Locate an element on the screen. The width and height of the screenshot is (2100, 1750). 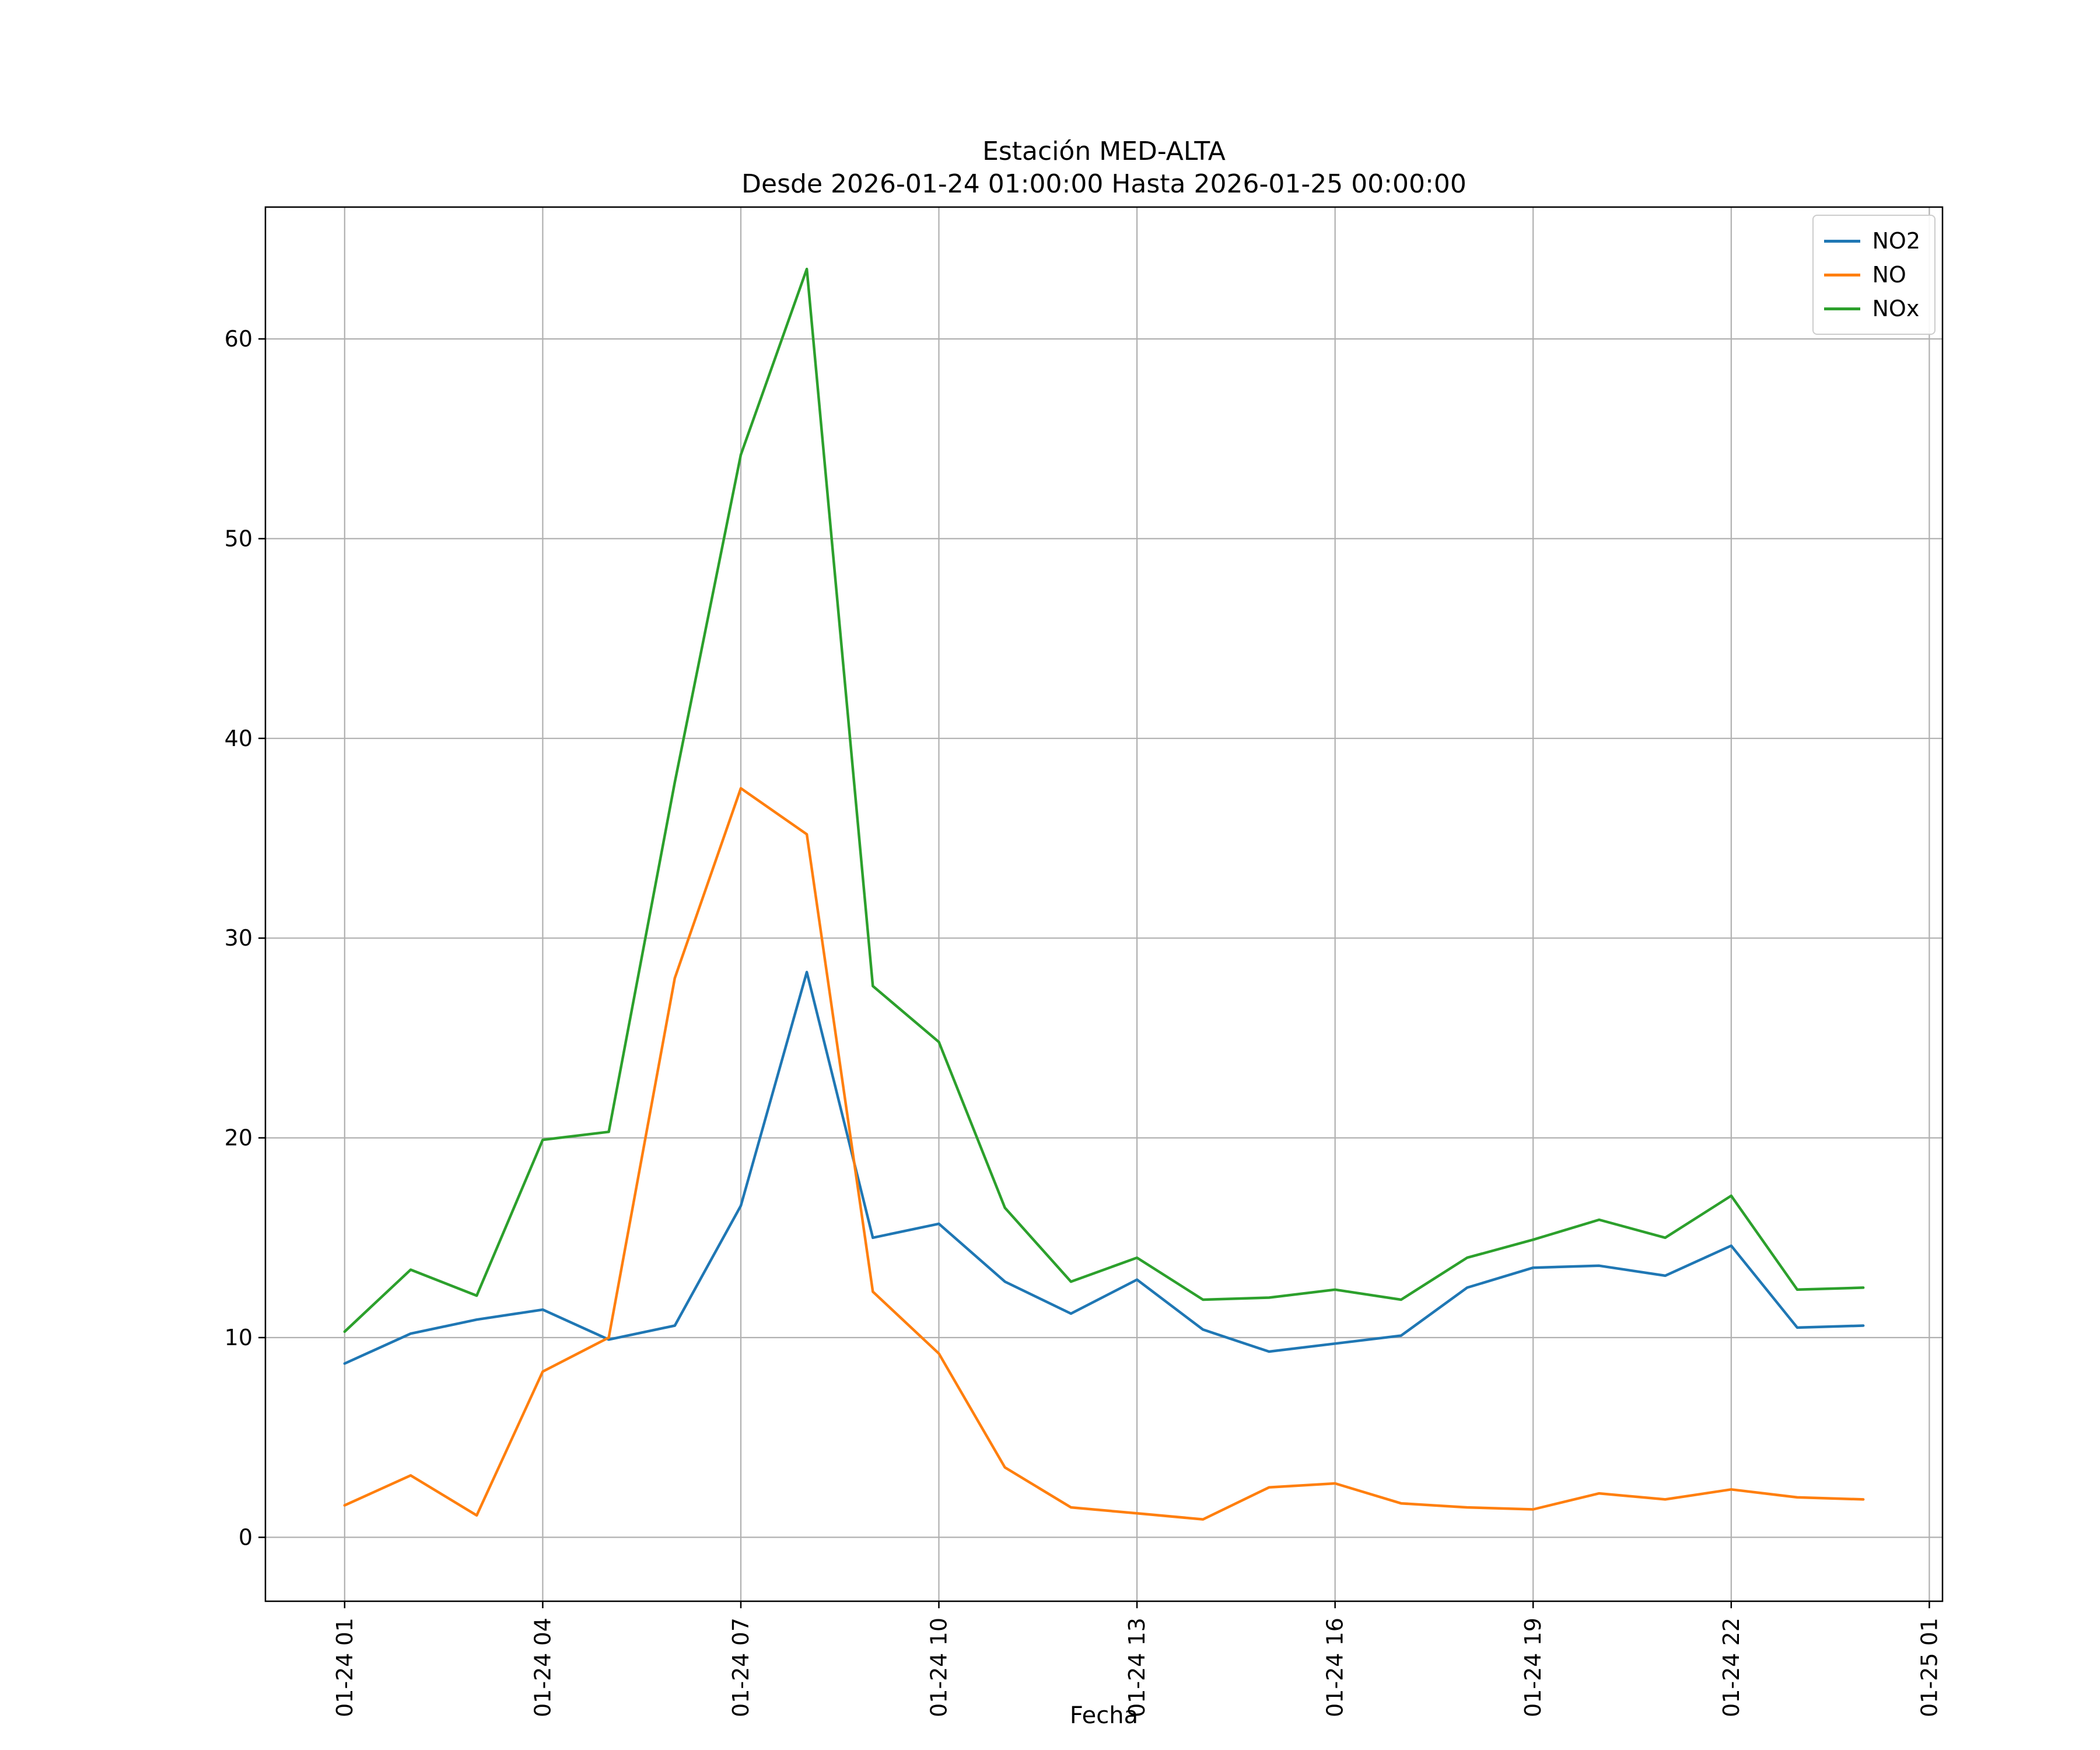
legend-label-no: NO is located at coordinates (1889, 275).